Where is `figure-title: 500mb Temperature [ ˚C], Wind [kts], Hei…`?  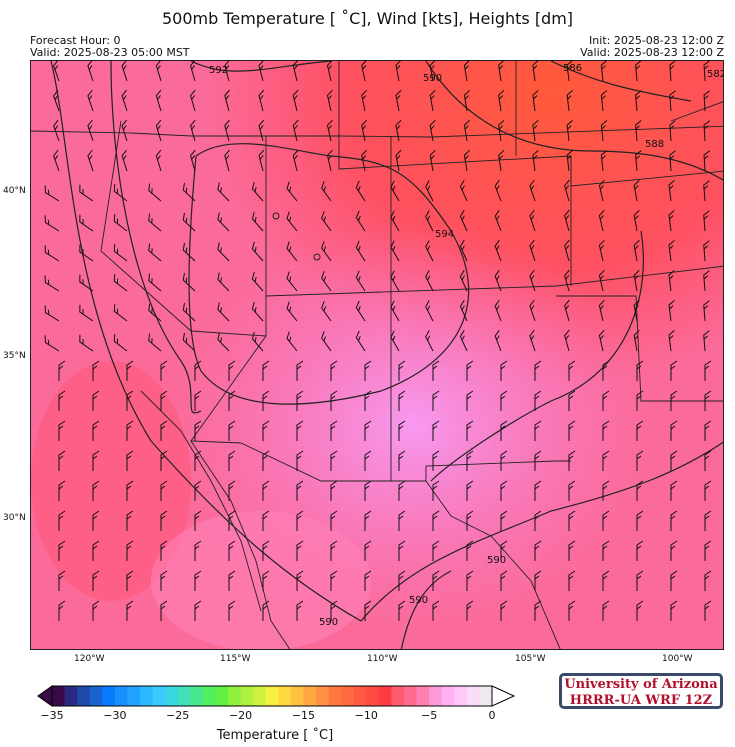 figure-title: 500mb Temperature [ ˚C], Wind [kts], Hei… is located at coordinates (367, 18).